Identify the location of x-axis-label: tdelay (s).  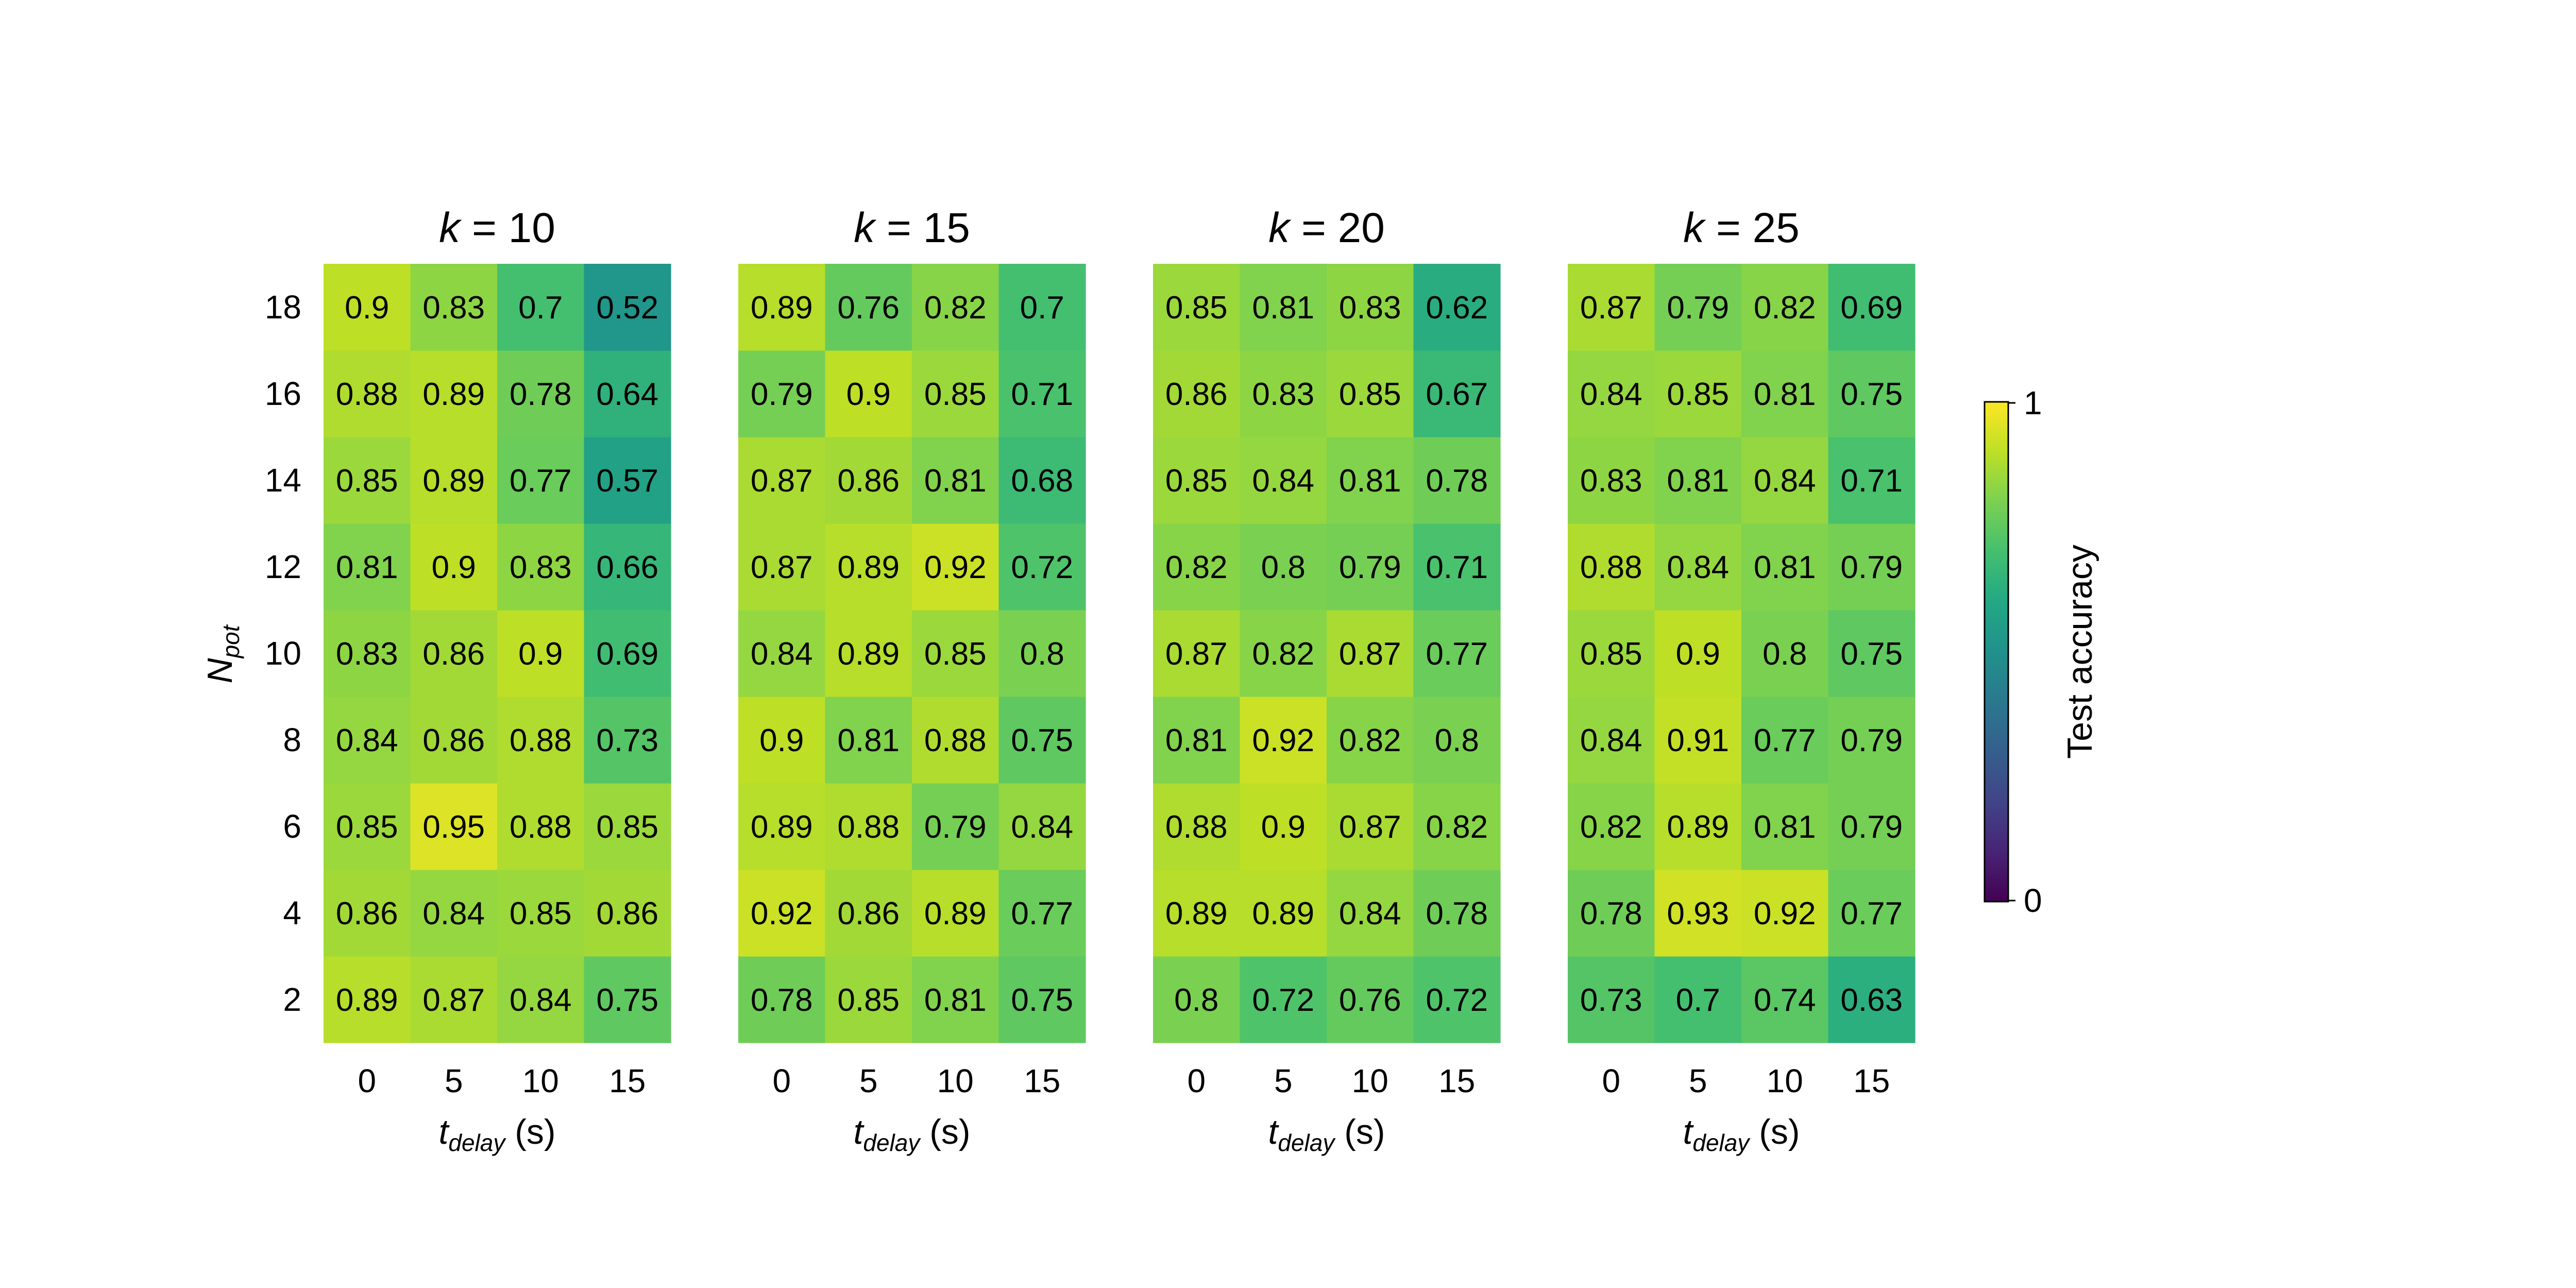
(497, 1134).